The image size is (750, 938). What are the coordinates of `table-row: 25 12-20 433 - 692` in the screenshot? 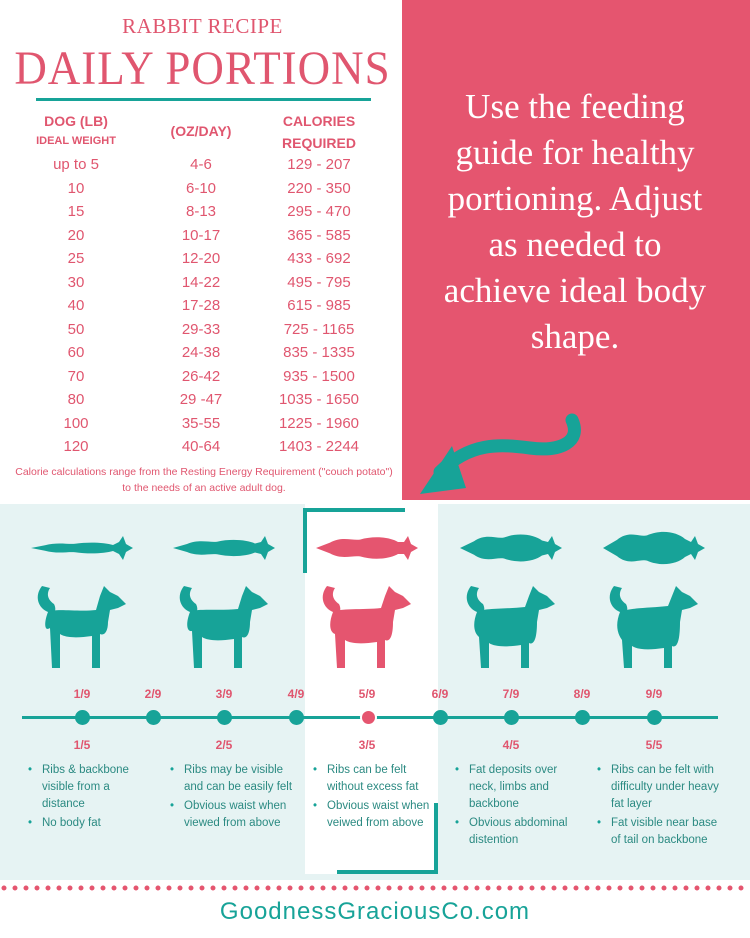 It's located at (202, 262).